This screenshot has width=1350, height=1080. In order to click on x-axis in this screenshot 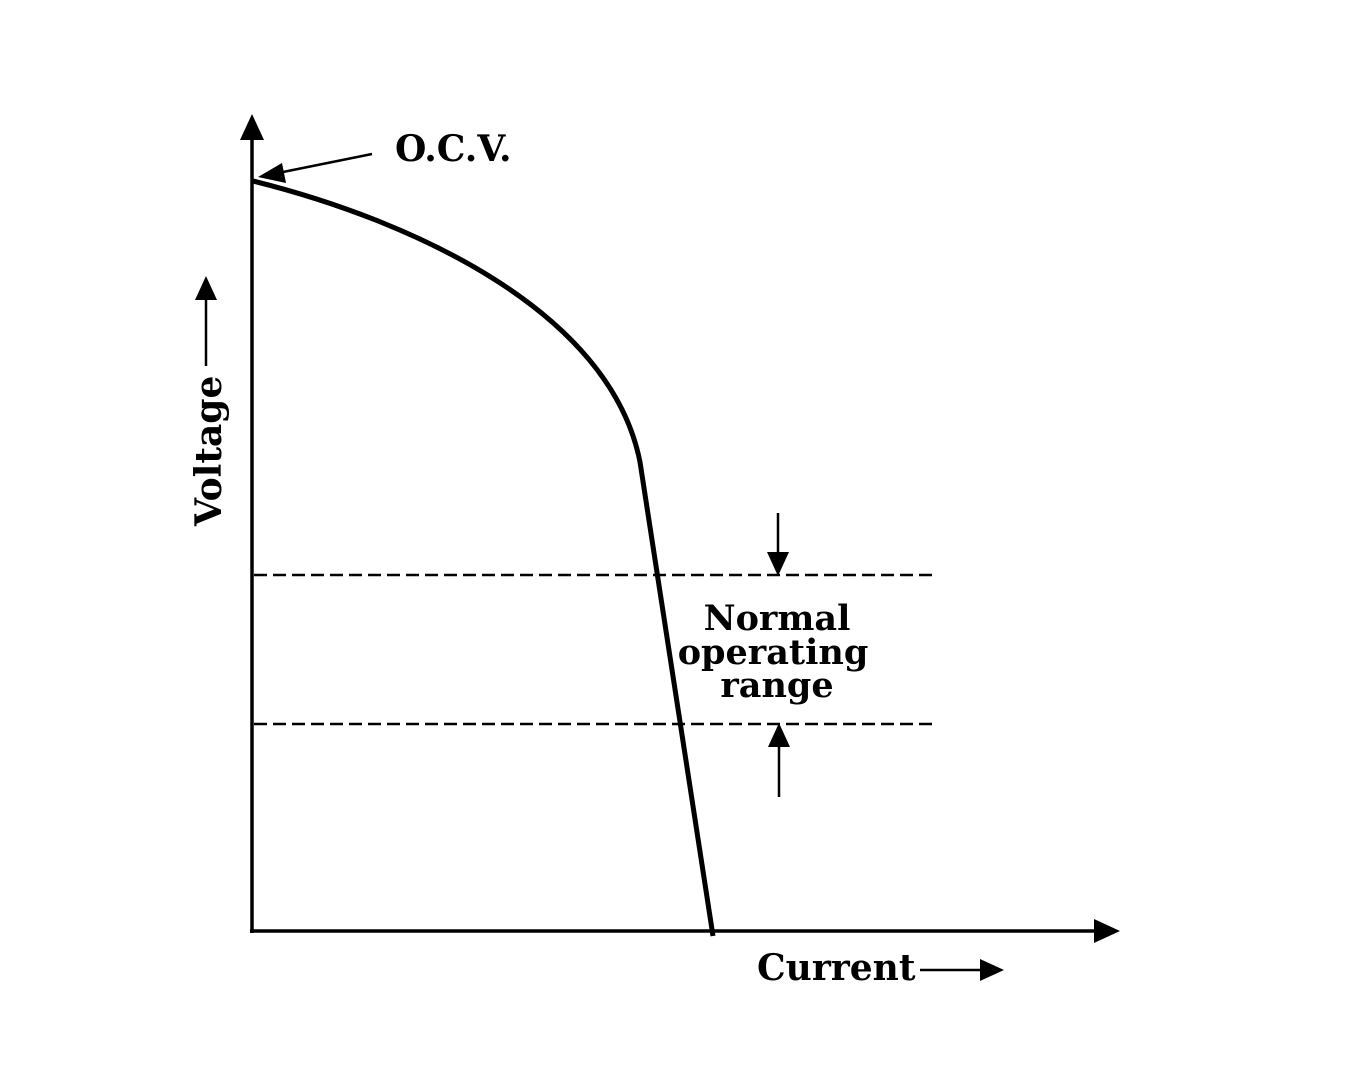, I will do `click(685, 931)`.